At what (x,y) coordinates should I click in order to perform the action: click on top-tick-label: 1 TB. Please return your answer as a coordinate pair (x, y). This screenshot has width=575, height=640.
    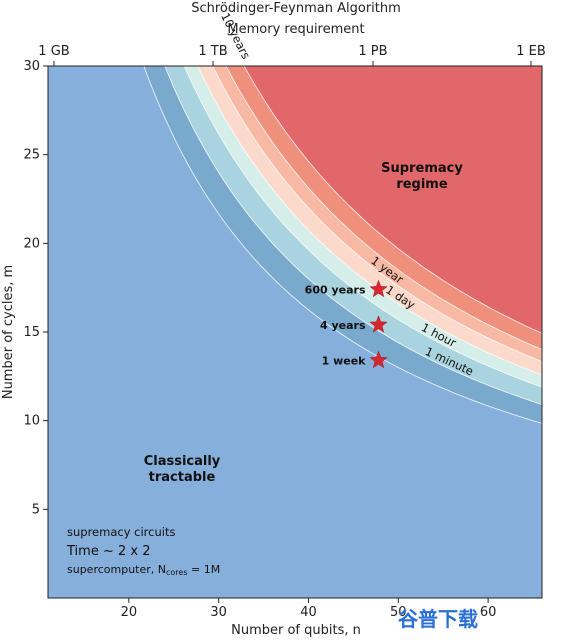
    Looking at the image, I should click on (212, 51).